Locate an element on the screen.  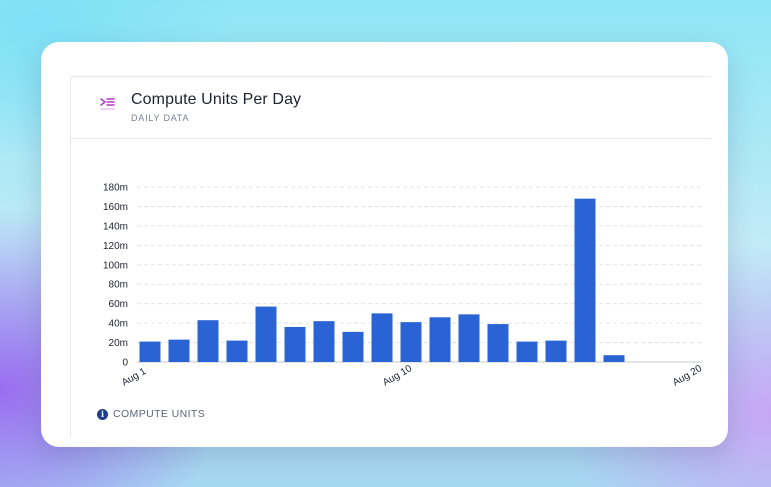
y-tick-label: 0 is located at coordinates (125, 363).